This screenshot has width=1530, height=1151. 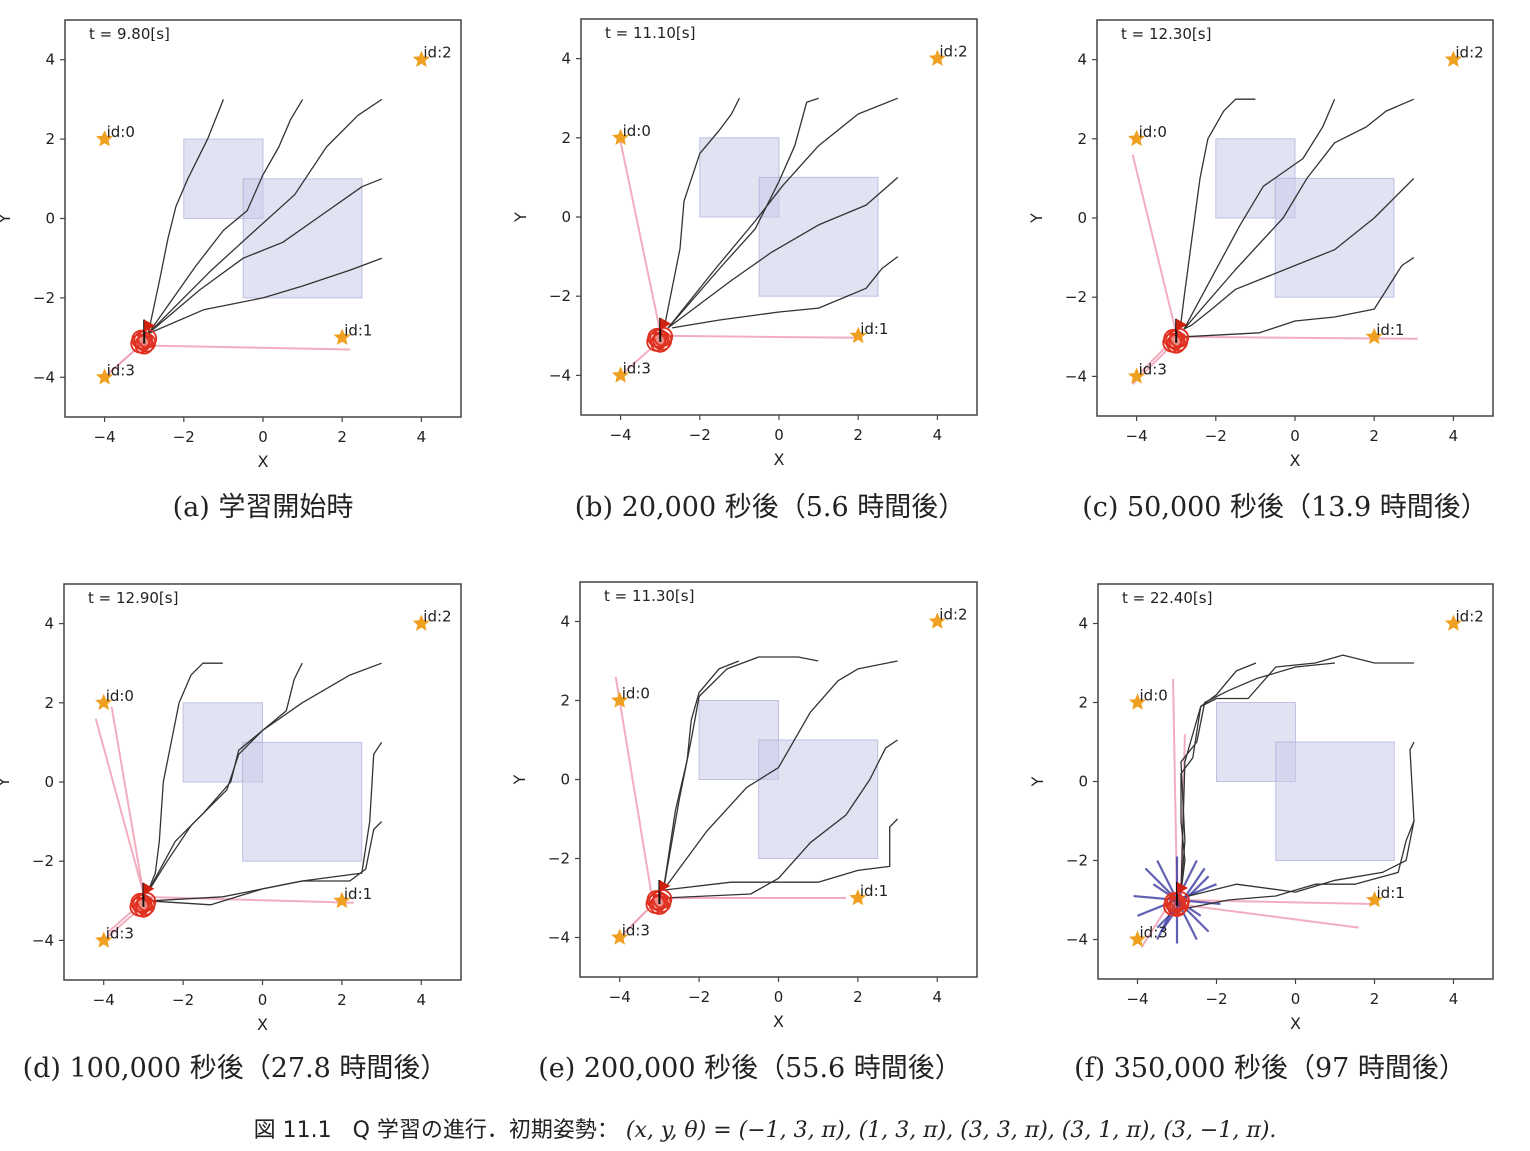 What do you see at coordinates (650, 33) in the screenshot?
I see `time-label: t = 11.10[s]` at bounding box center [650, 33].